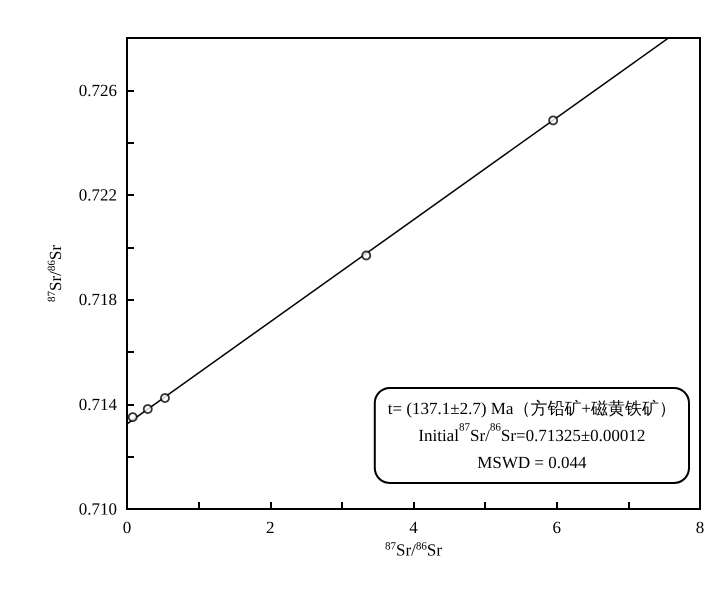  What do you see at coordinates (413, 527) in the screenshot?
I see `x-tick-label: 4` at bounding box center [413, 527].